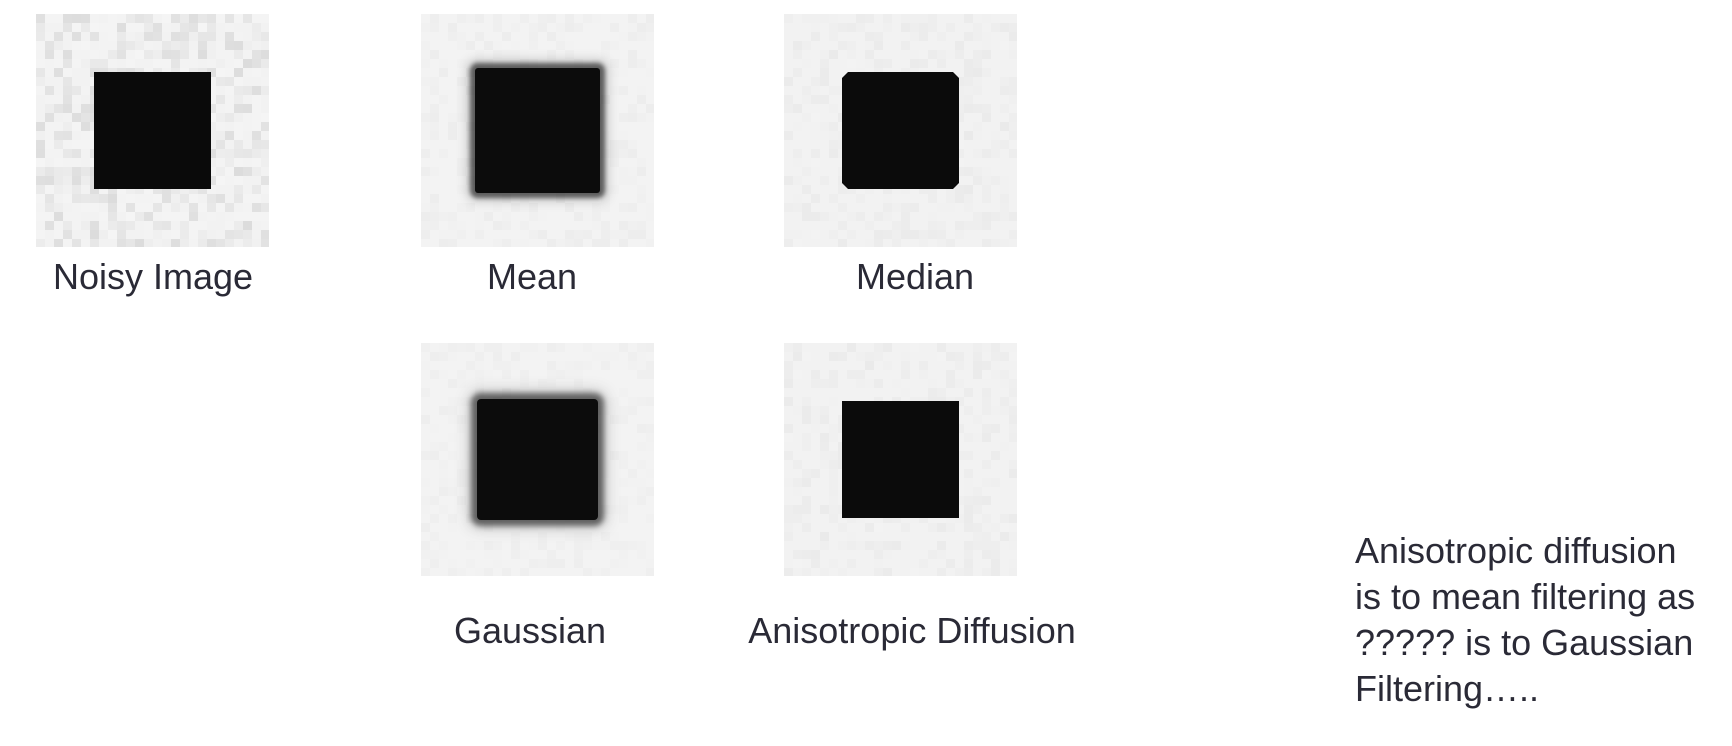 The image size is (1732, 746). I want to click on caption-gaussian: Gaussian, so click(530, 630).